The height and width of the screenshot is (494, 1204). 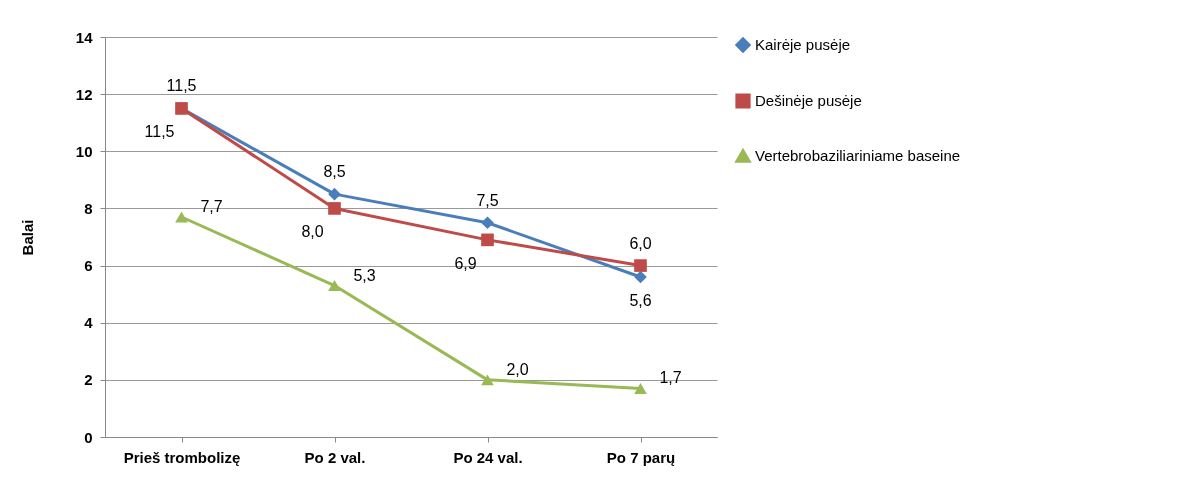 I want to click on data-label: 5,6, so click(x=640, y=300).